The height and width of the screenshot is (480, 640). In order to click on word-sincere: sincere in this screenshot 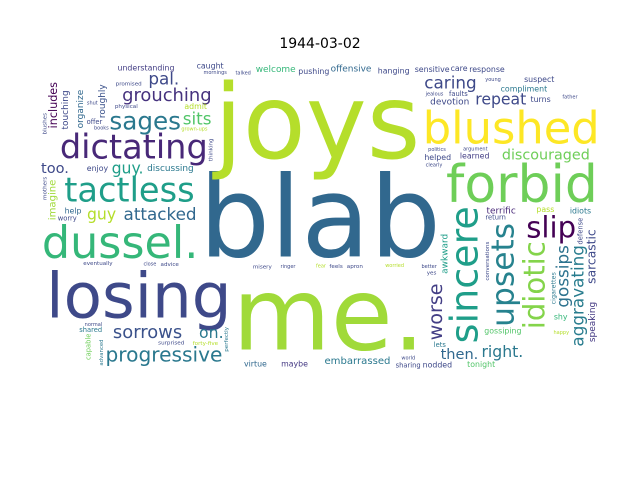, I will do `click(465, 274)`.